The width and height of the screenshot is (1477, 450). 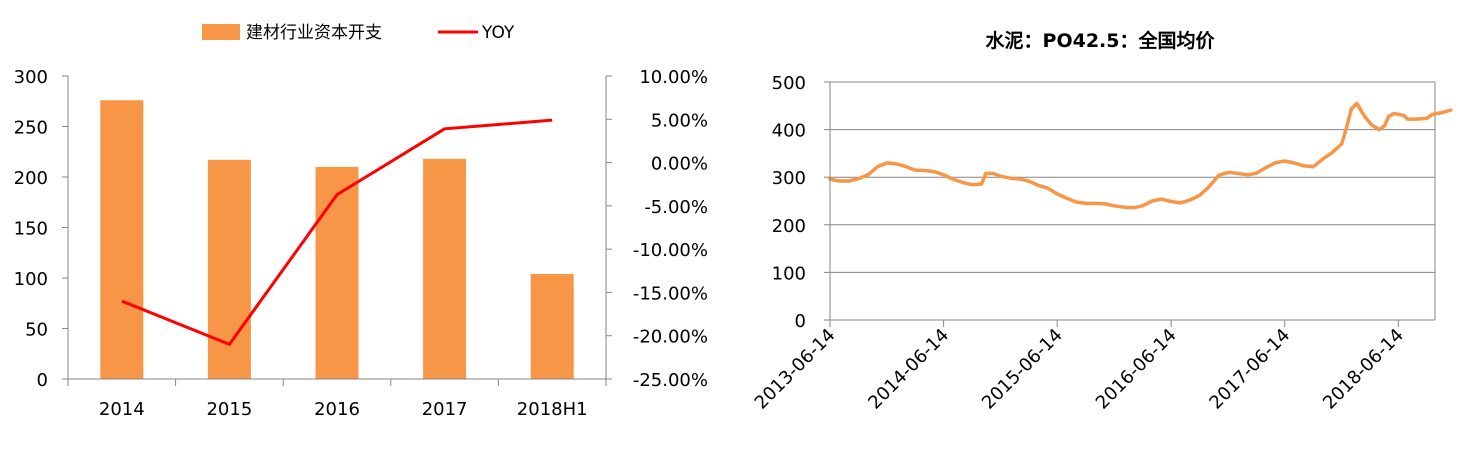 I want to click on legend-label-bar: 建材行业资本开支, so click(x=314, y=33).